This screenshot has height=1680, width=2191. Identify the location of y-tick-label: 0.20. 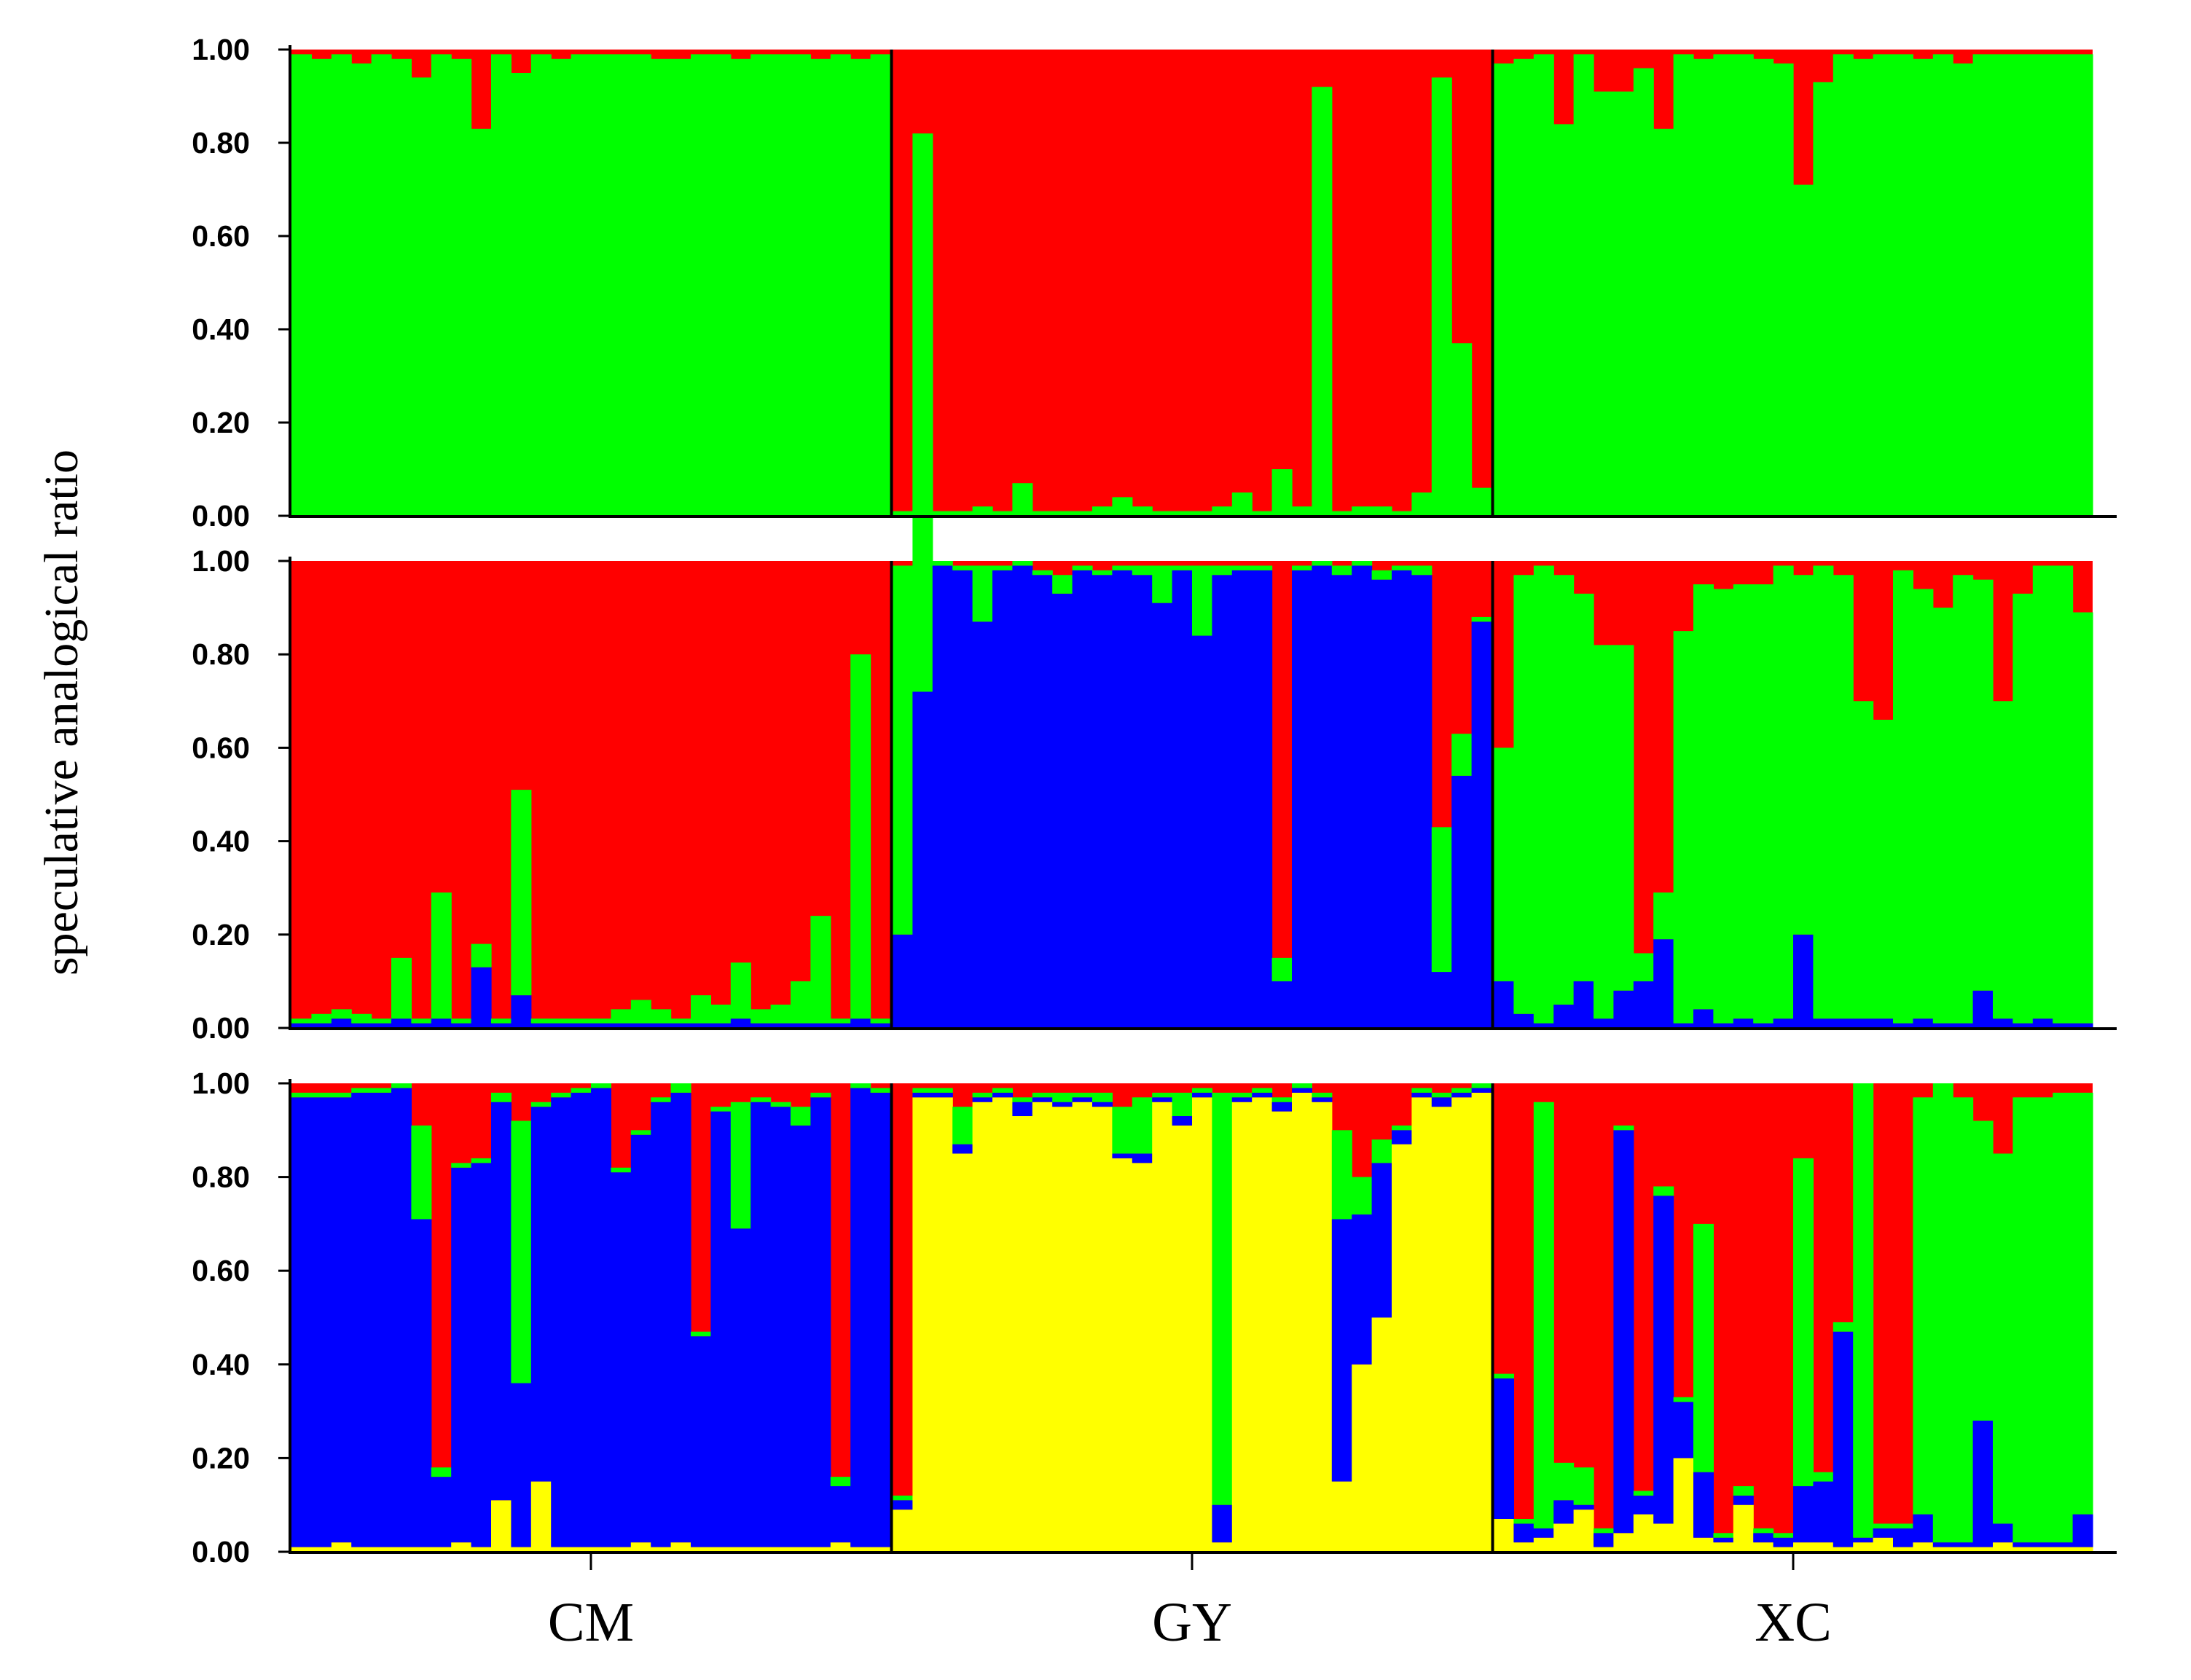
(221, 935).